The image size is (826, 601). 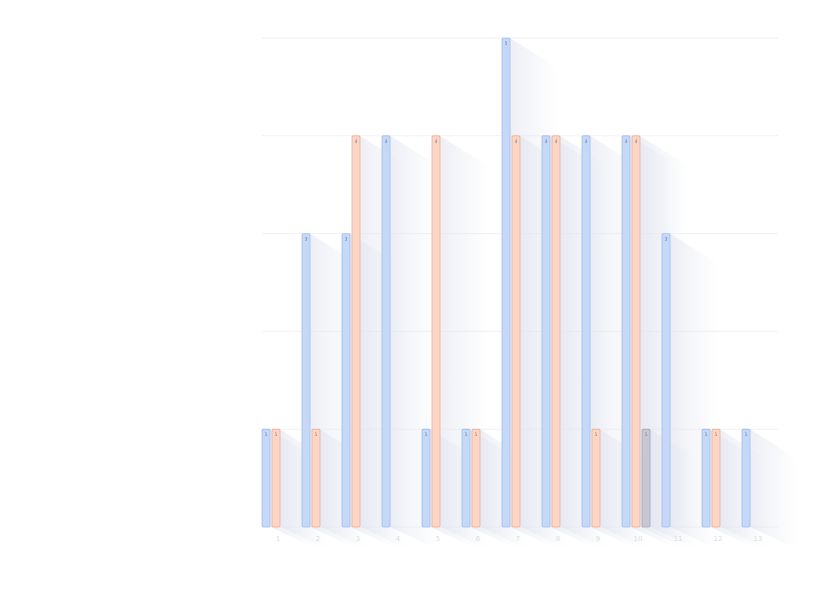 I want to click on bar-shadow, so click(x=774, y=489).